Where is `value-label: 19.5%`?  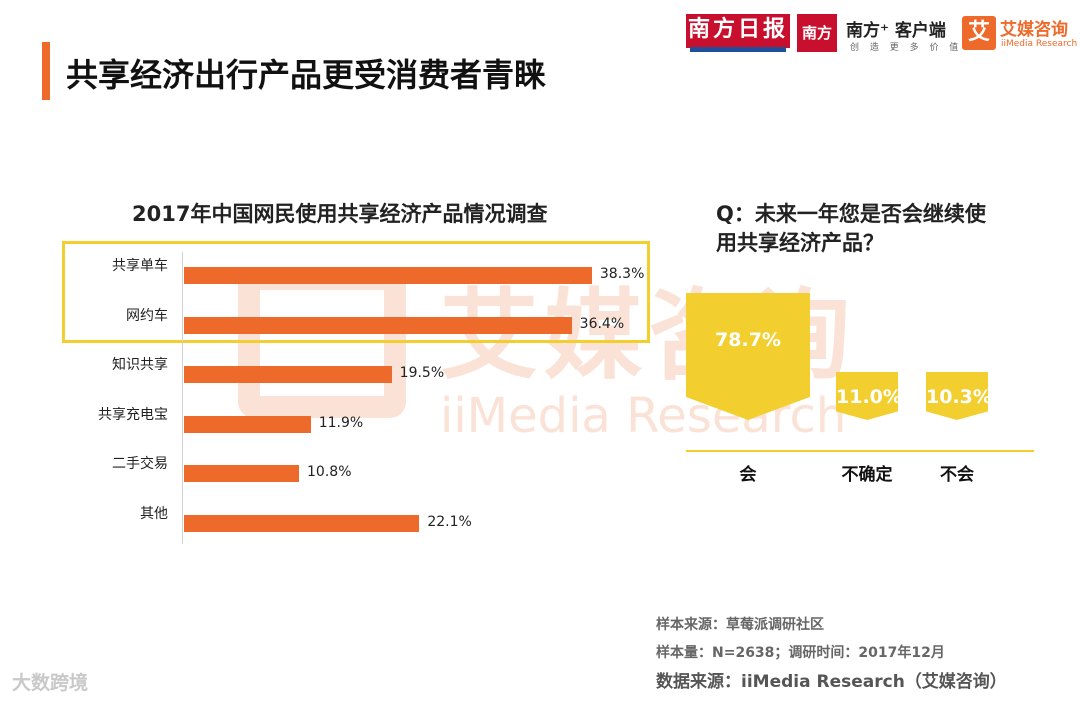 value-label: 19.5% is located at coordinates (422, 373).